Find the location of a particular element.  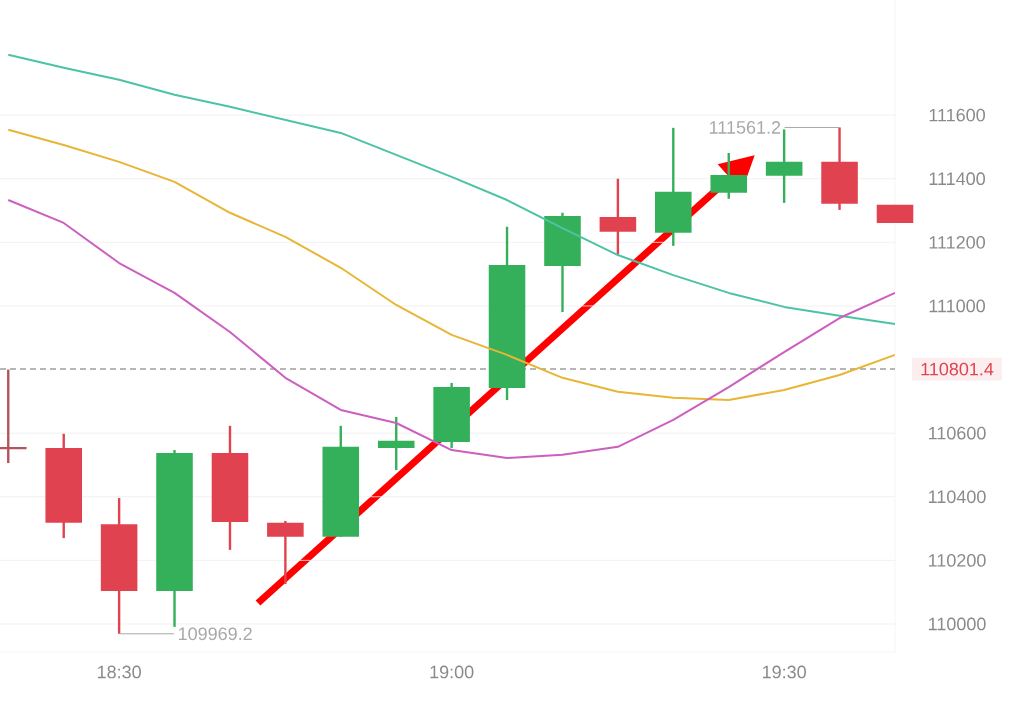

y-tick-label: 110000 is located at coordinates (957, 624).